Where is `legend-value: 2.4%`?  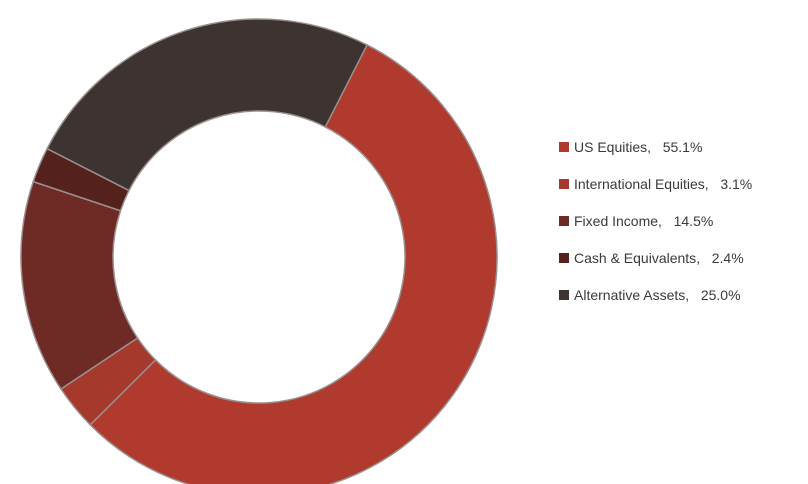 legend-value: 2.4% is located at coordinates (727, 257).